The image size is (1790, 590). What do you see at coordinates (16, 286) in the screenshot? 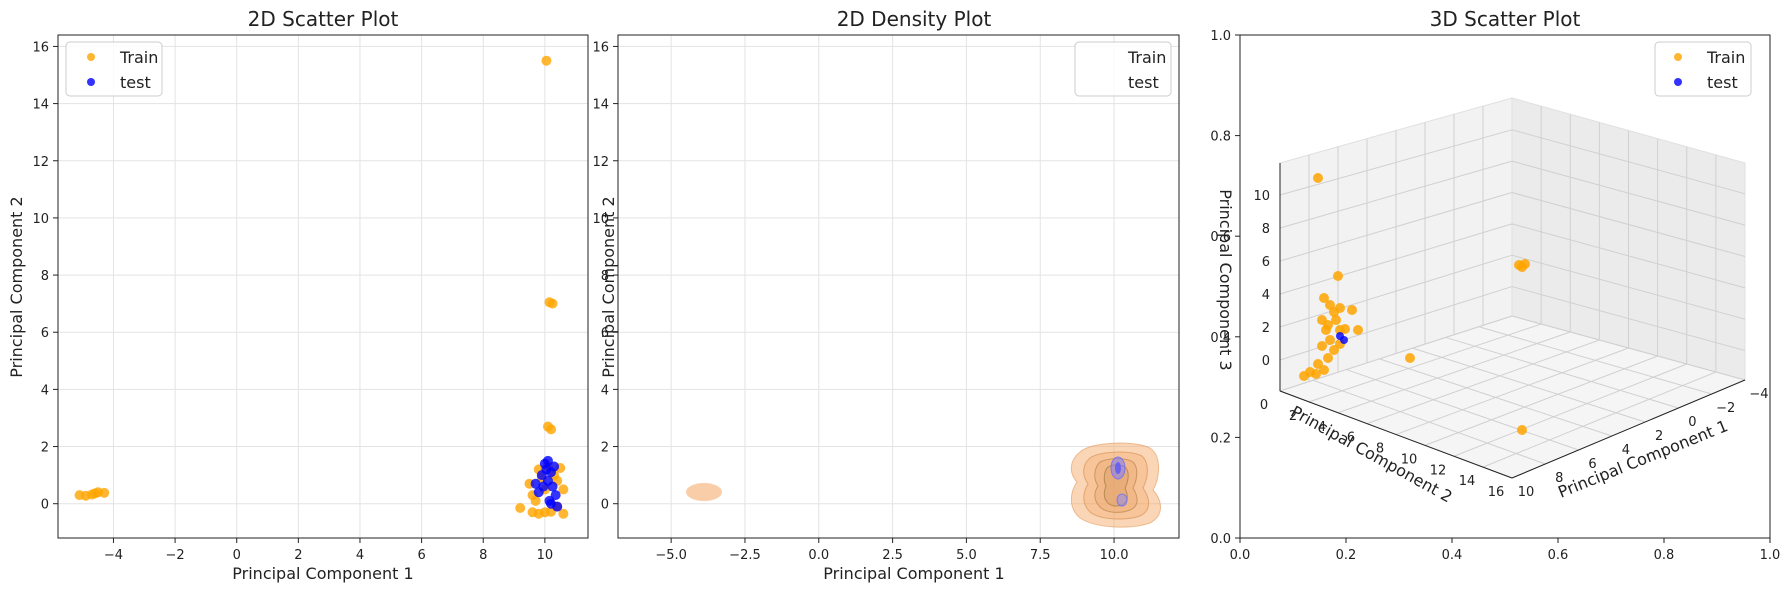
I see `panel-1-ylabel: Principal Component 2` at bounding box center [16, 286].